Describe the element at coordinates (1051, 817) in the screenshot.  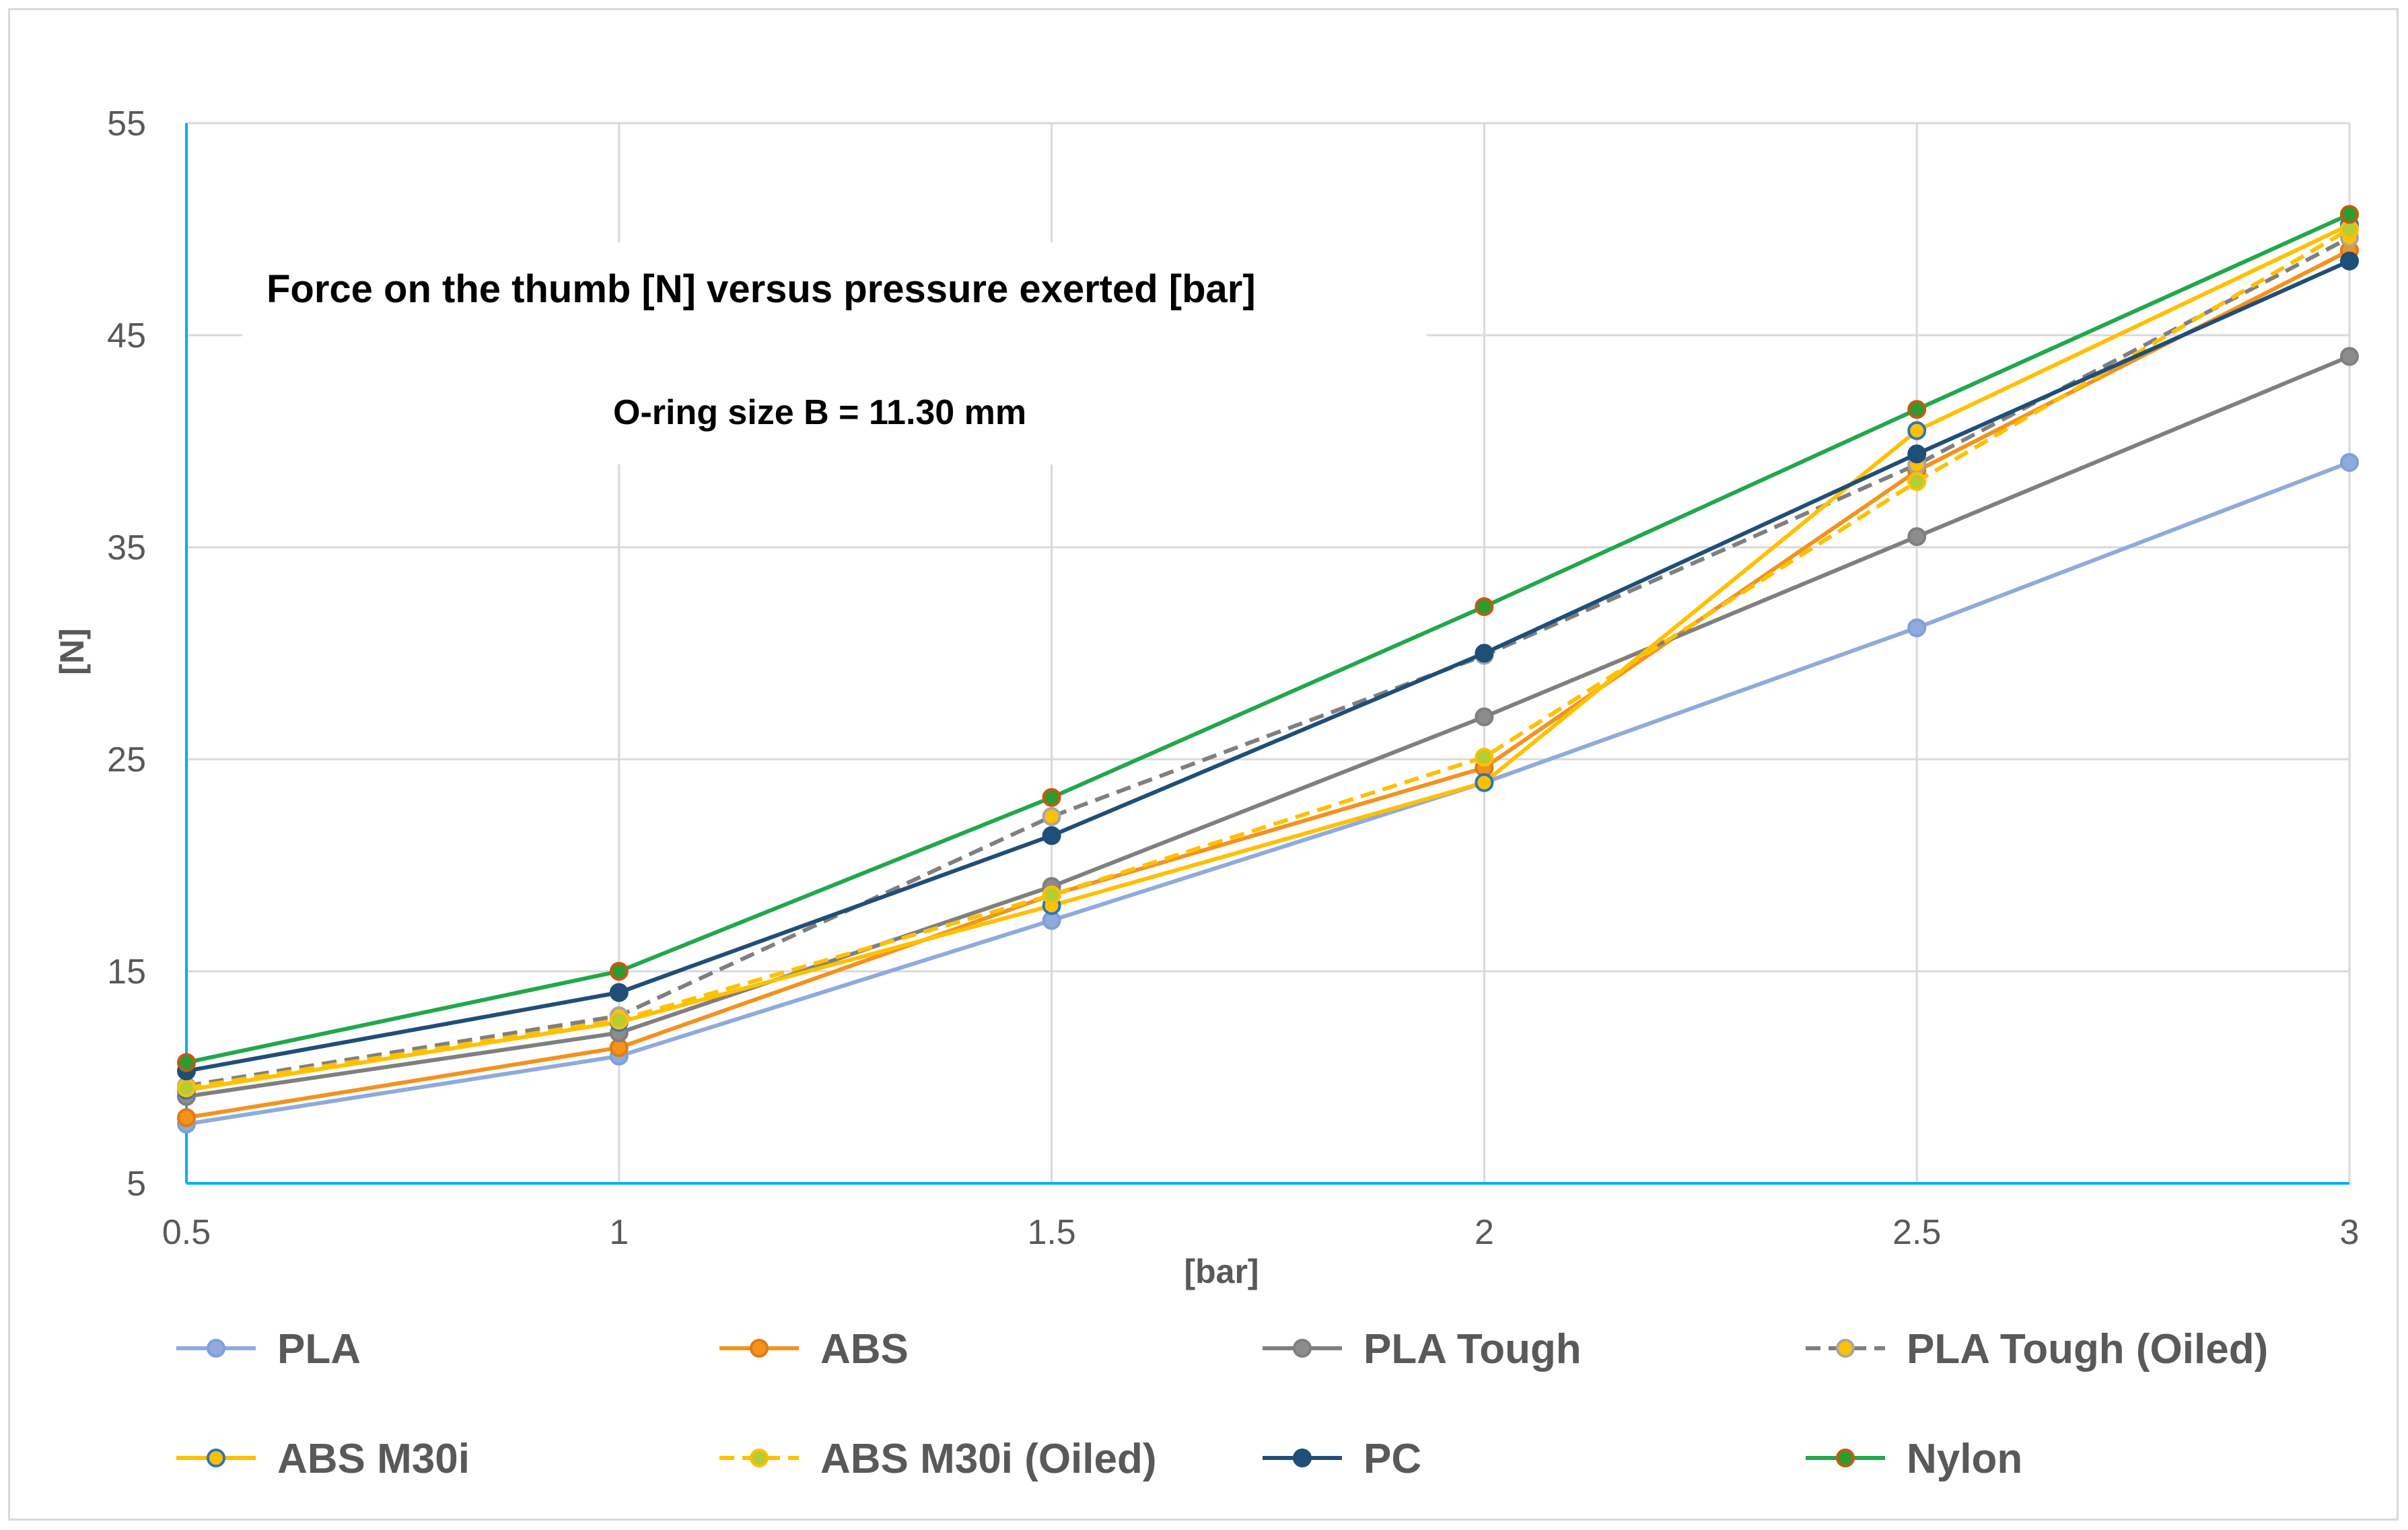
I see `data-point-pla-tough-oiled` at that location.